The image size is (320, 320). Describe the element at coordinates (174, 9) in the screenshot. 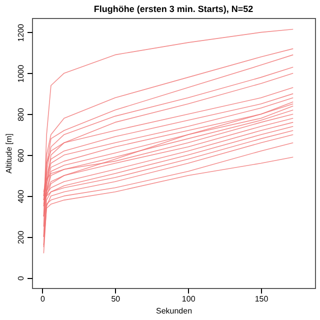

I see `chart-title: Flughöhe (ersten 3 min. Starts), N=52` at that location.